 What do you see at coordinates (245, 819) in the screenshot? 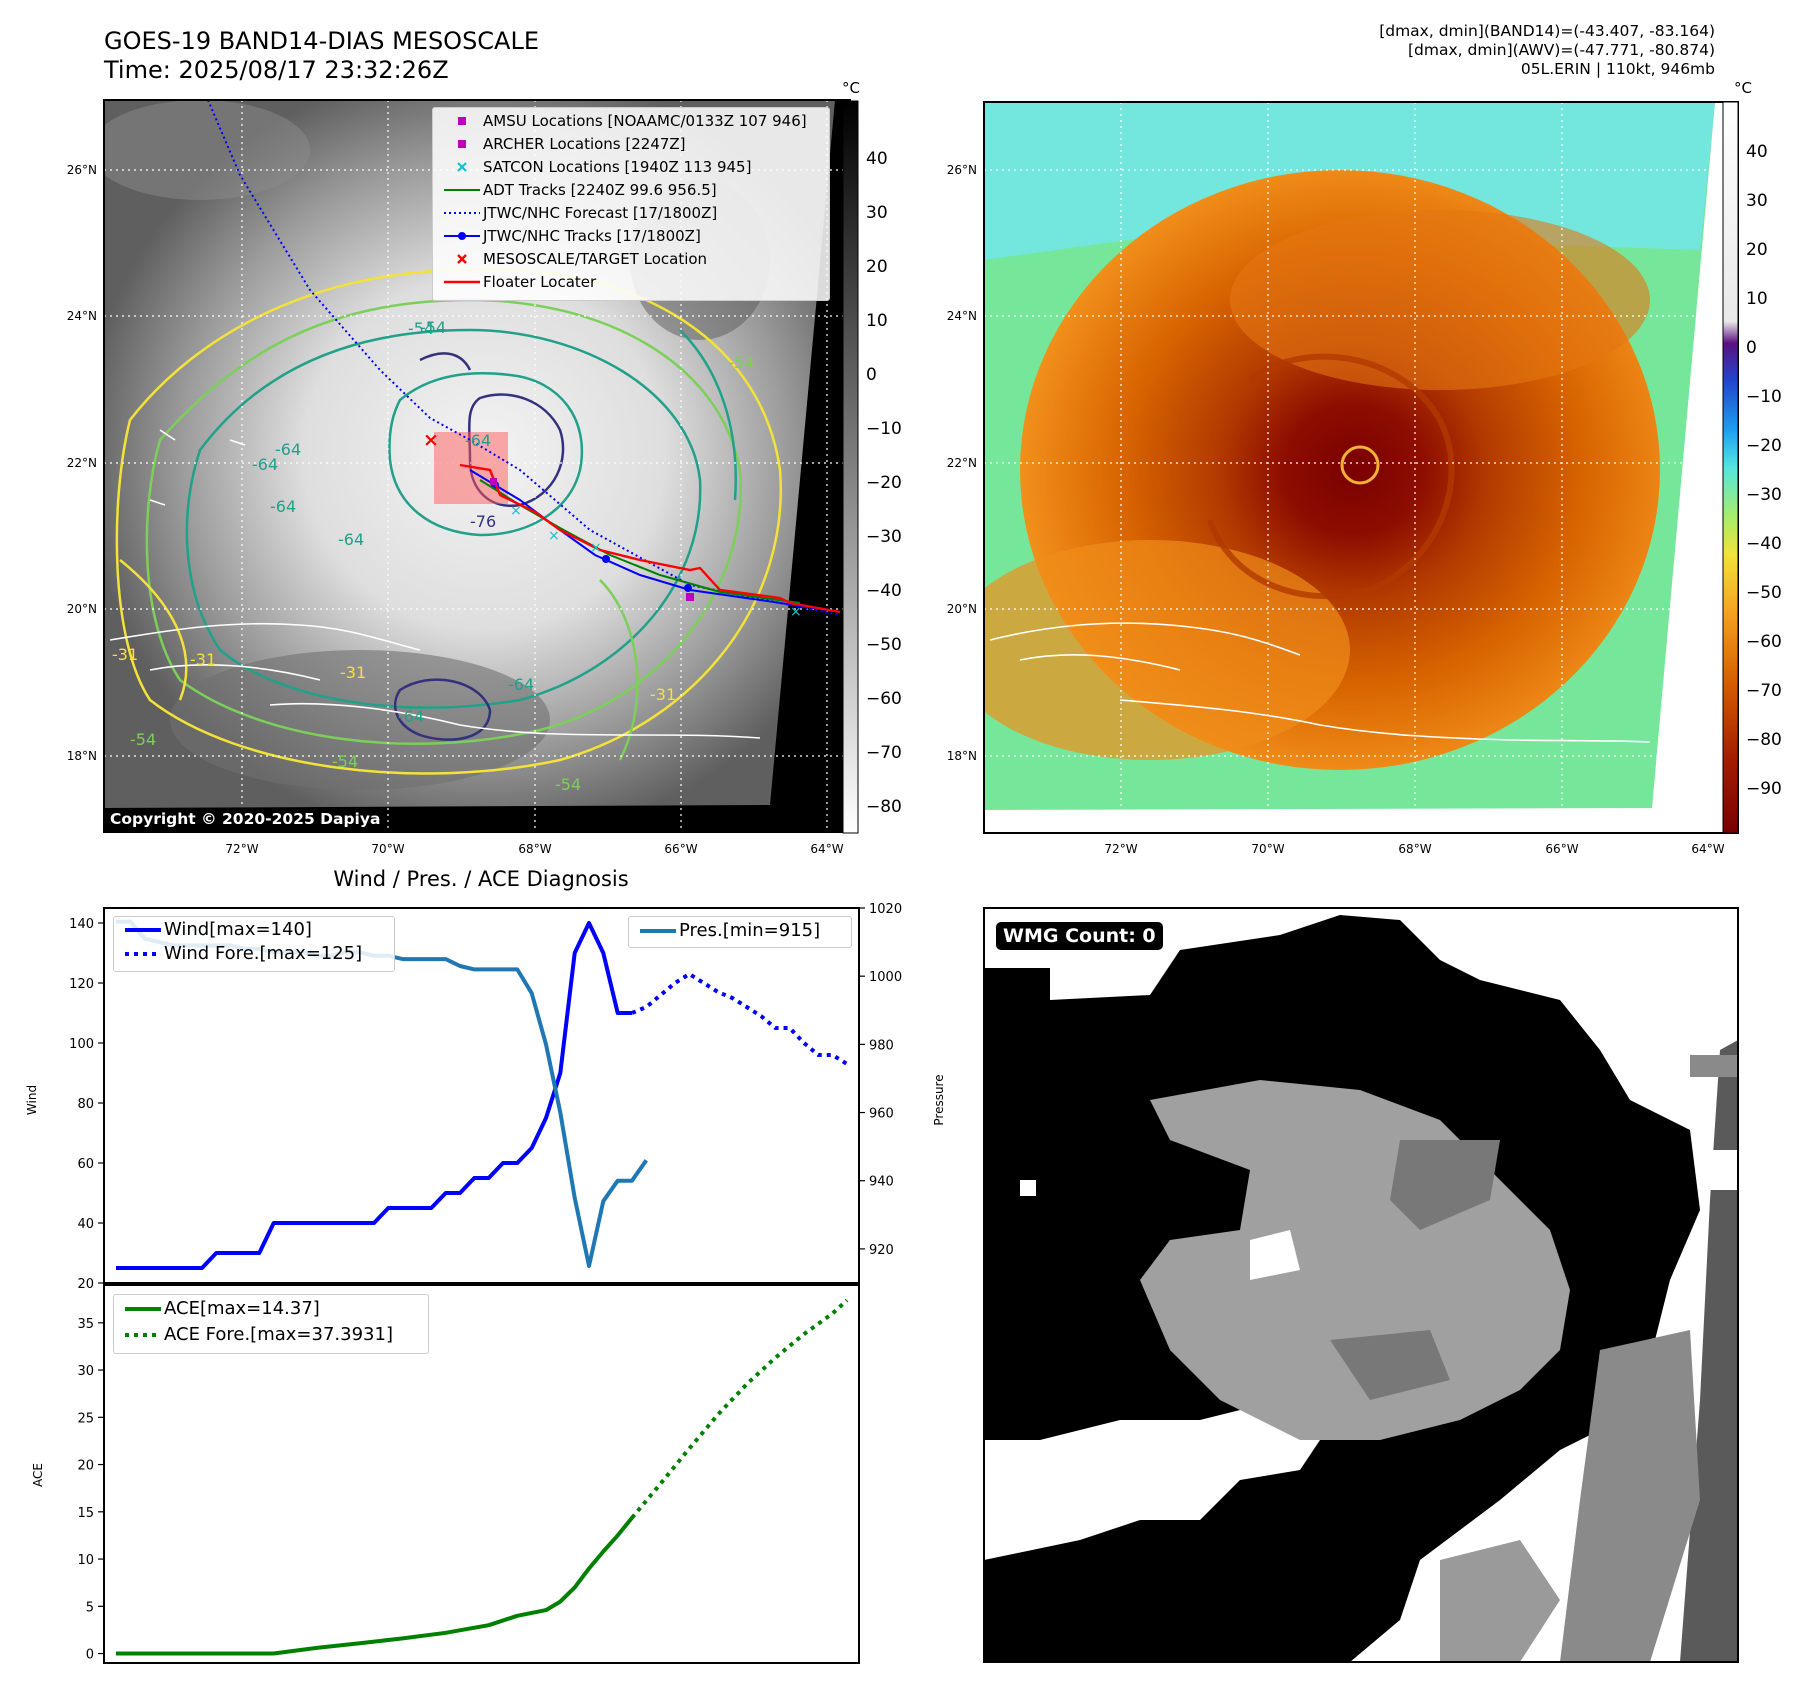
I see `copyright-label: Copyright © 2020-2025 Dapiya` at bounding box center [245, 819].